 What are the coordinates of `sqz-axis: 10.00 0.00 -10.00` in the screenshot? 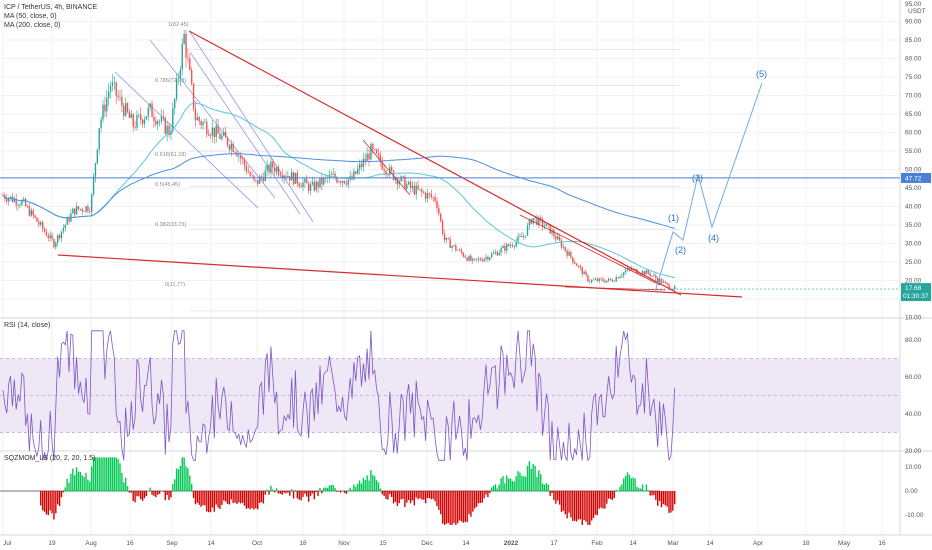 It's located at (914, 491).